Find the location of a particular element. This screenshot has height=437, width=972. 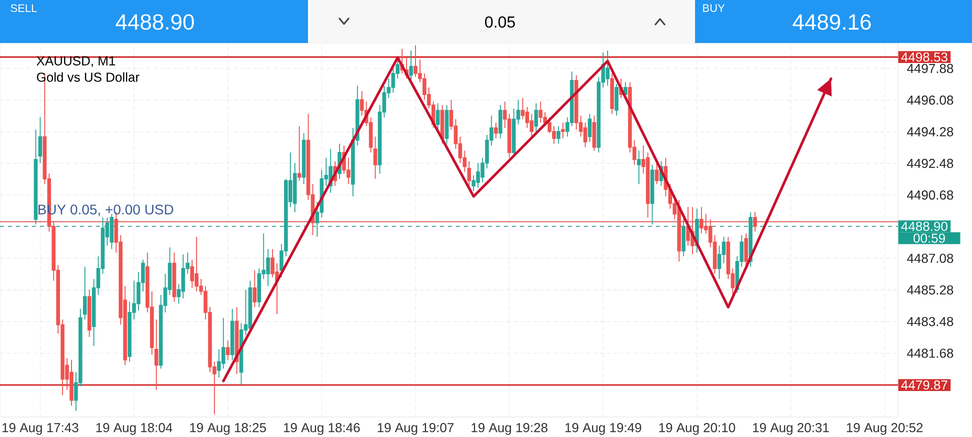

y-tick-label: 4485.28 is located at coordinates (930, 290).